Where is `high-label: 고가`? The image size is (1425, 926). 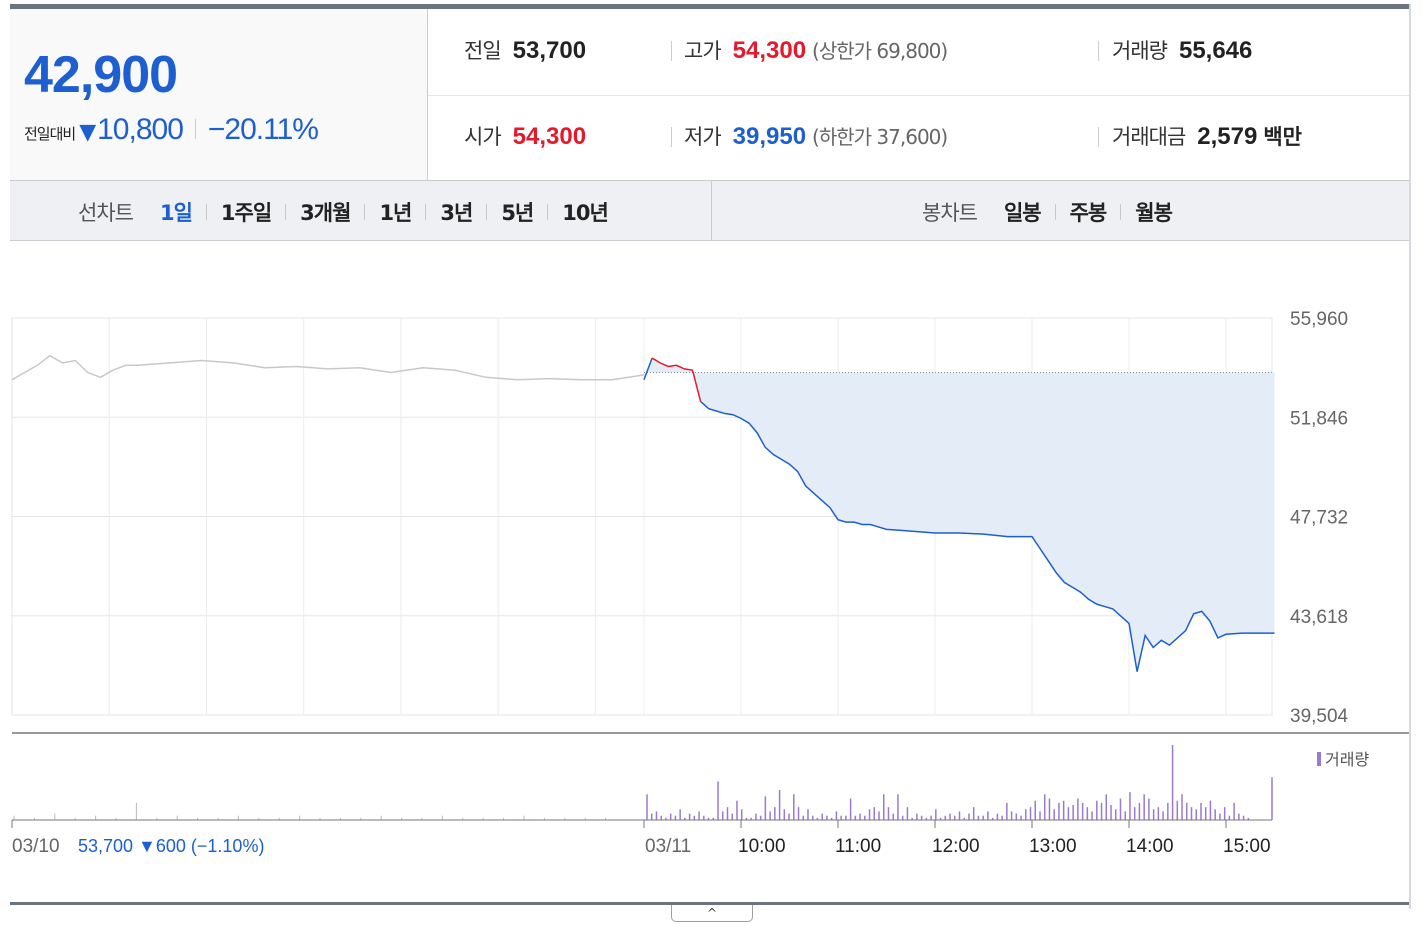 high-label: 고가 is located at coordinates (703, 51).